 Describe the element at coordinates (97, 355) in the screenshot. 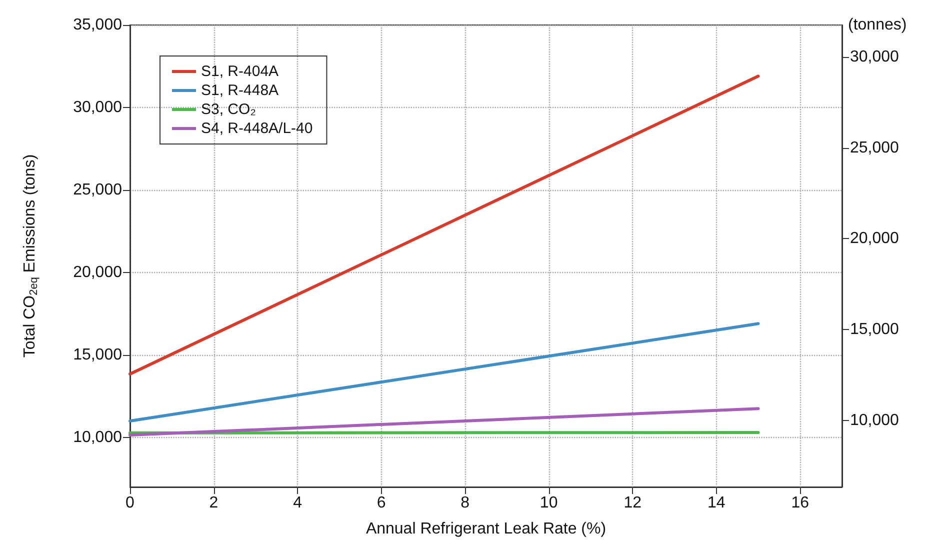

I see `y-tick-label: 15,000` at that location.